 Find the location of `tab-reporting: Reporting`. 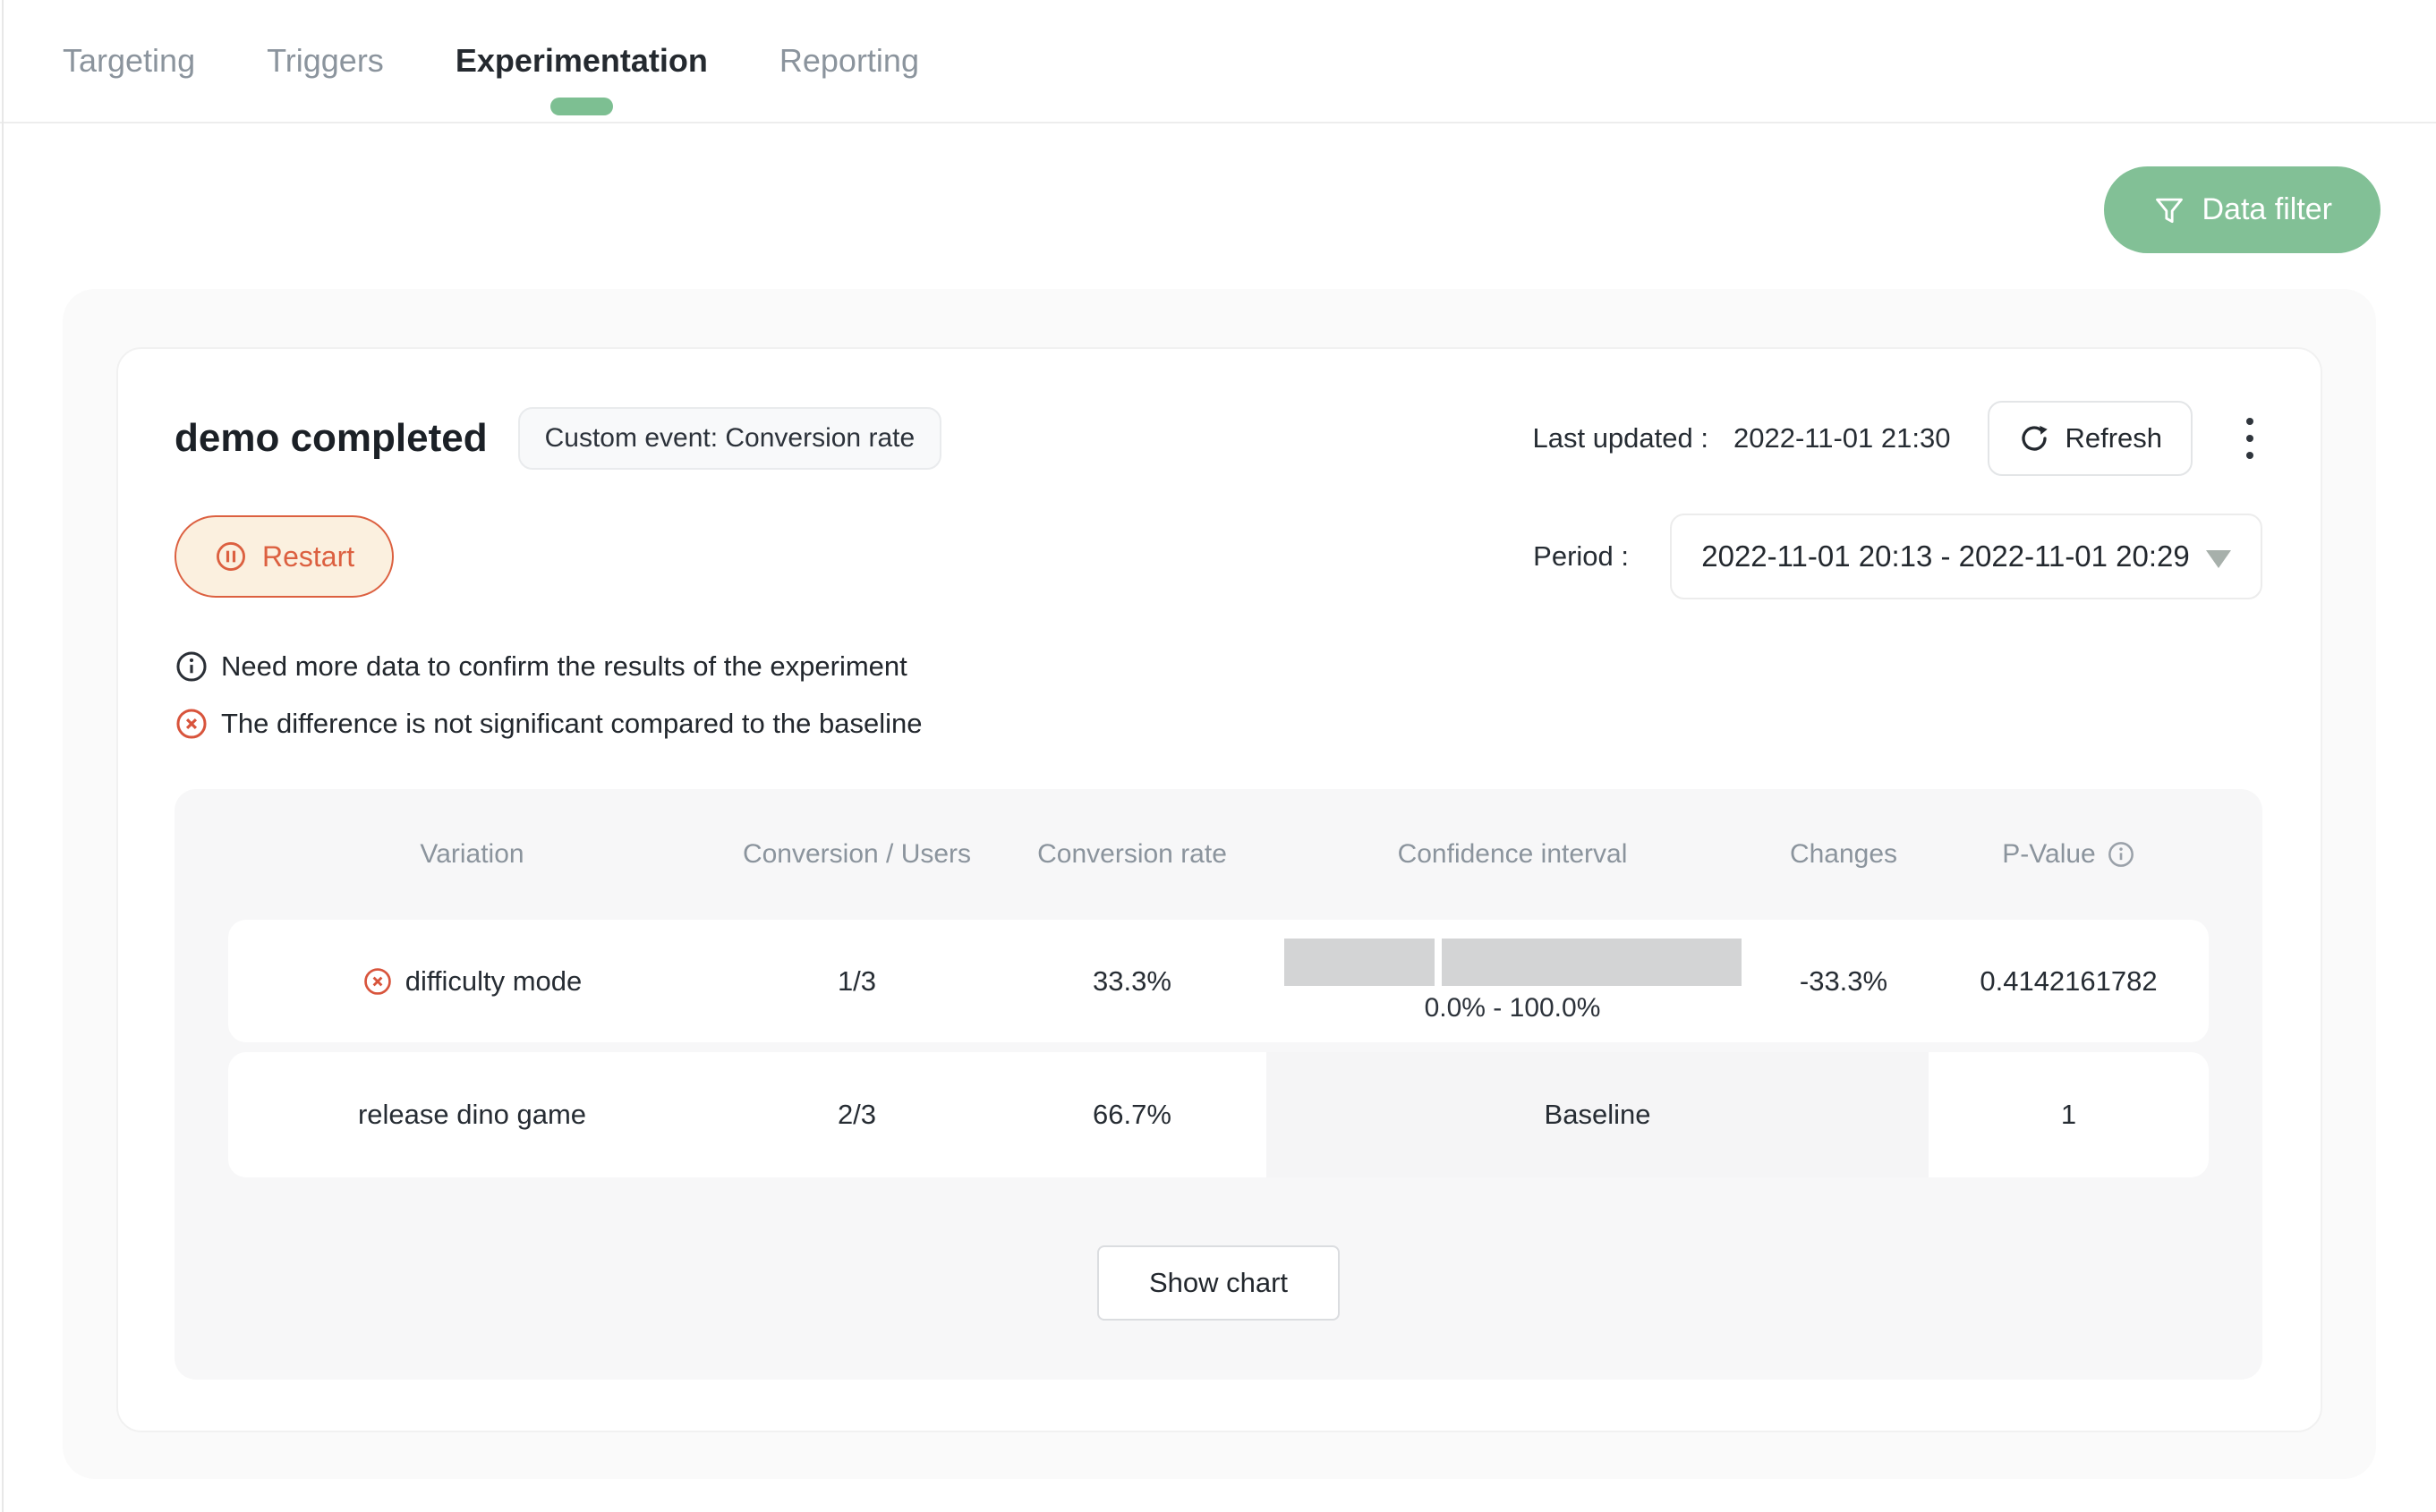

tab-reporting: Reporting is located at coordinates (849, 61).